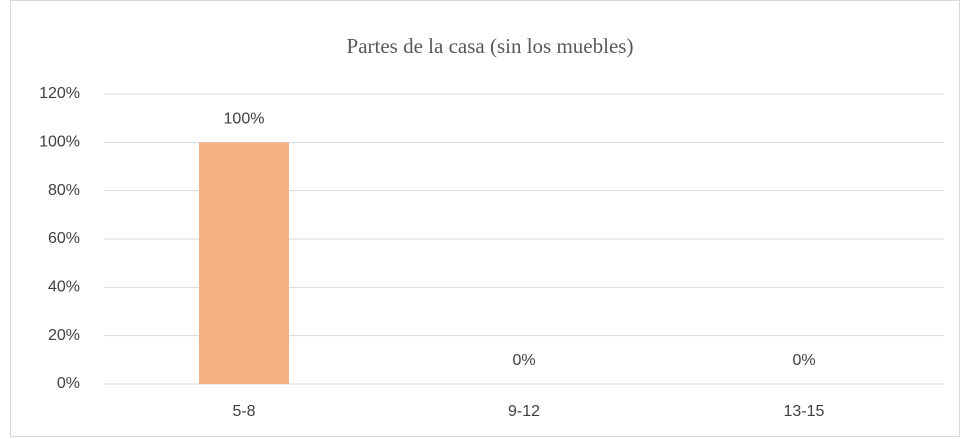  I want to click on y-tick-label: 80%, so click(64, 190).